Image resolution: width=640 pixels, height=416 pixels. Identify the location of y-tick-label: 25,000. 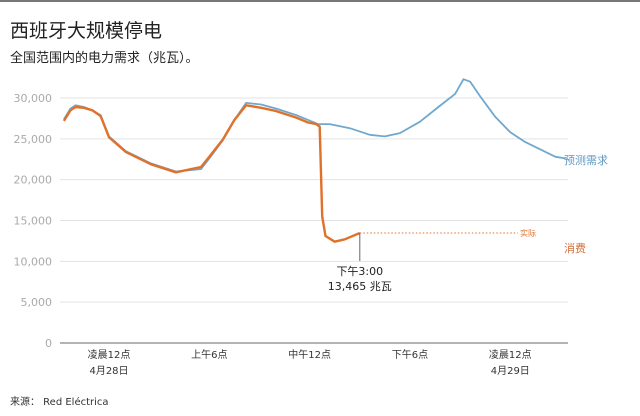
(33, 139).